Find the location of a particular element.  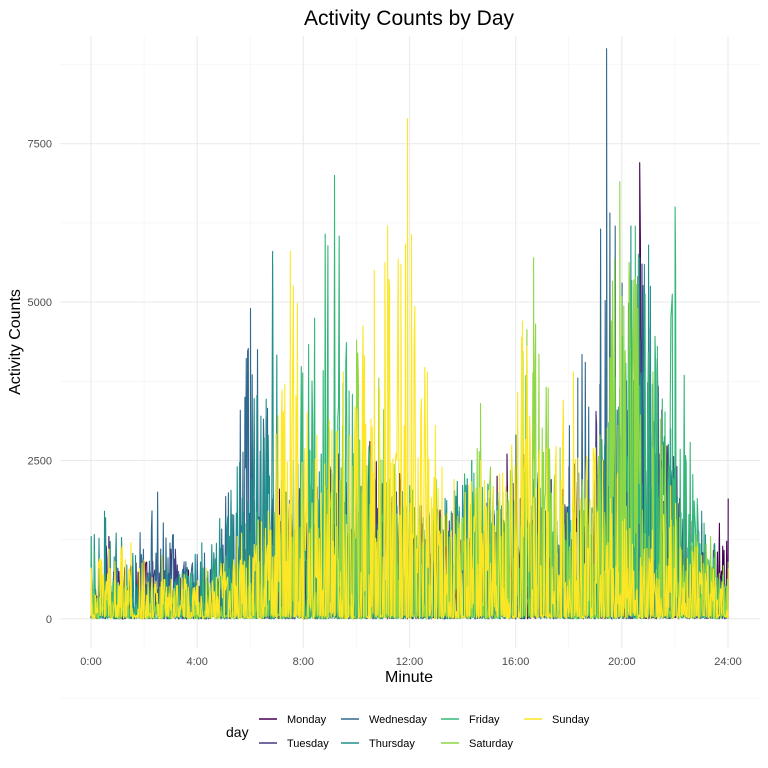

x-tick-label: 8:00 is located at coordinates (303, 662).